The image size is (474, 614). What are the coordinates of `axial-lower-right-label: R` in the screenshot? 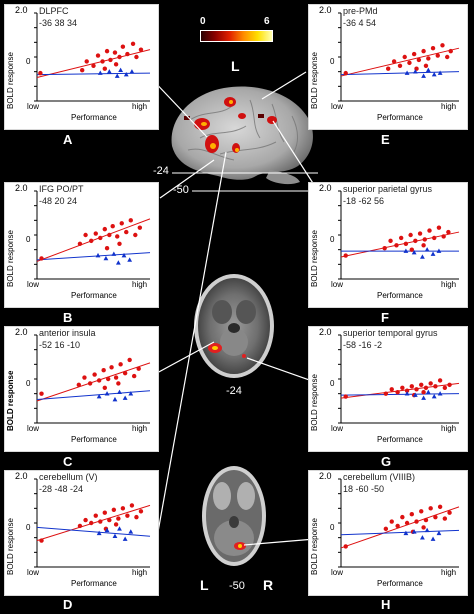 It's located at (268, 585).